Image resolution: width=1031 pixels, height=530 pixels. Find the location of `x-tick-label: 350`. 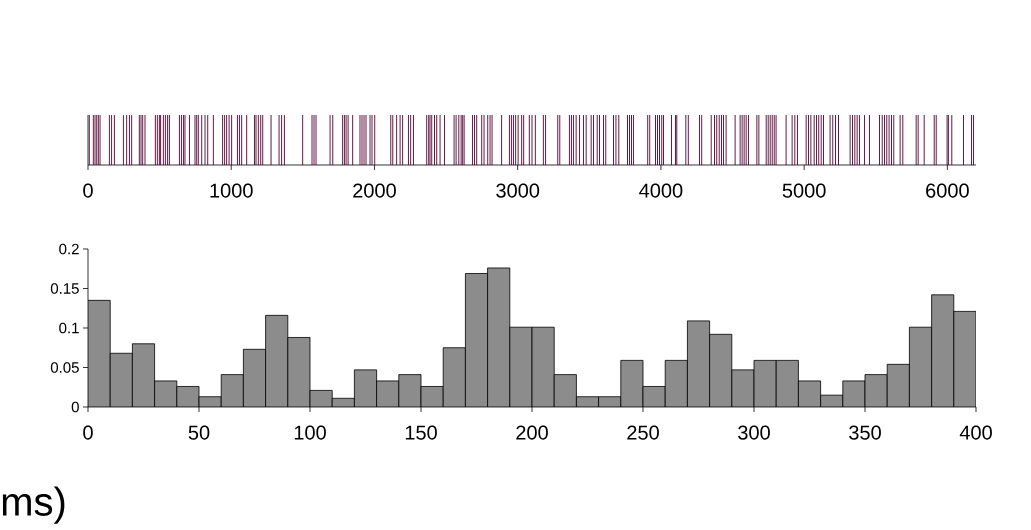

x-tick-label: 350 is located at coordinates (865, 432).